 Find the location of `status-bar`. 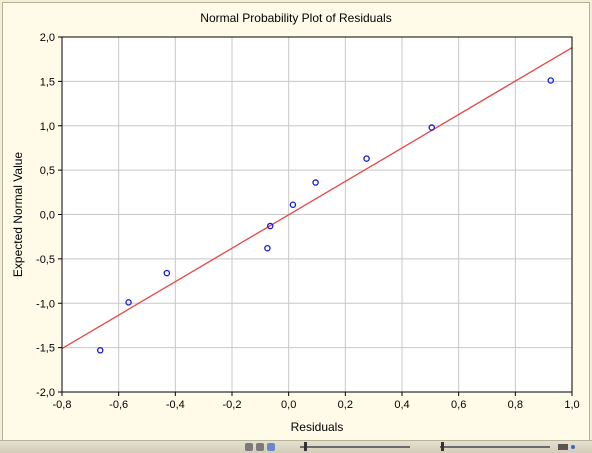

status-bar is located at coordinates (296, 446).